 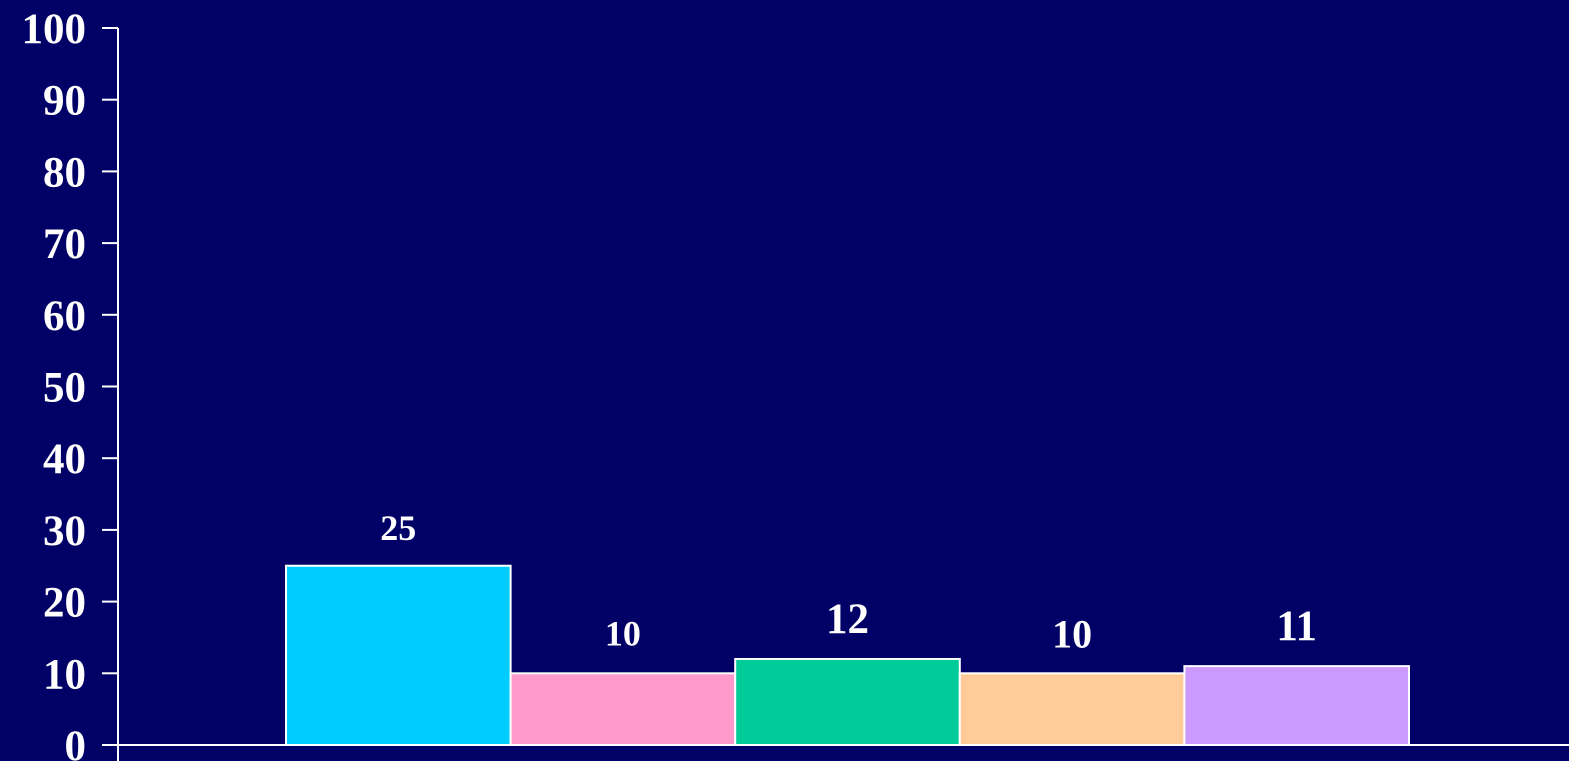 I want to click on data-label: 11, so click(x=1296, y=626).